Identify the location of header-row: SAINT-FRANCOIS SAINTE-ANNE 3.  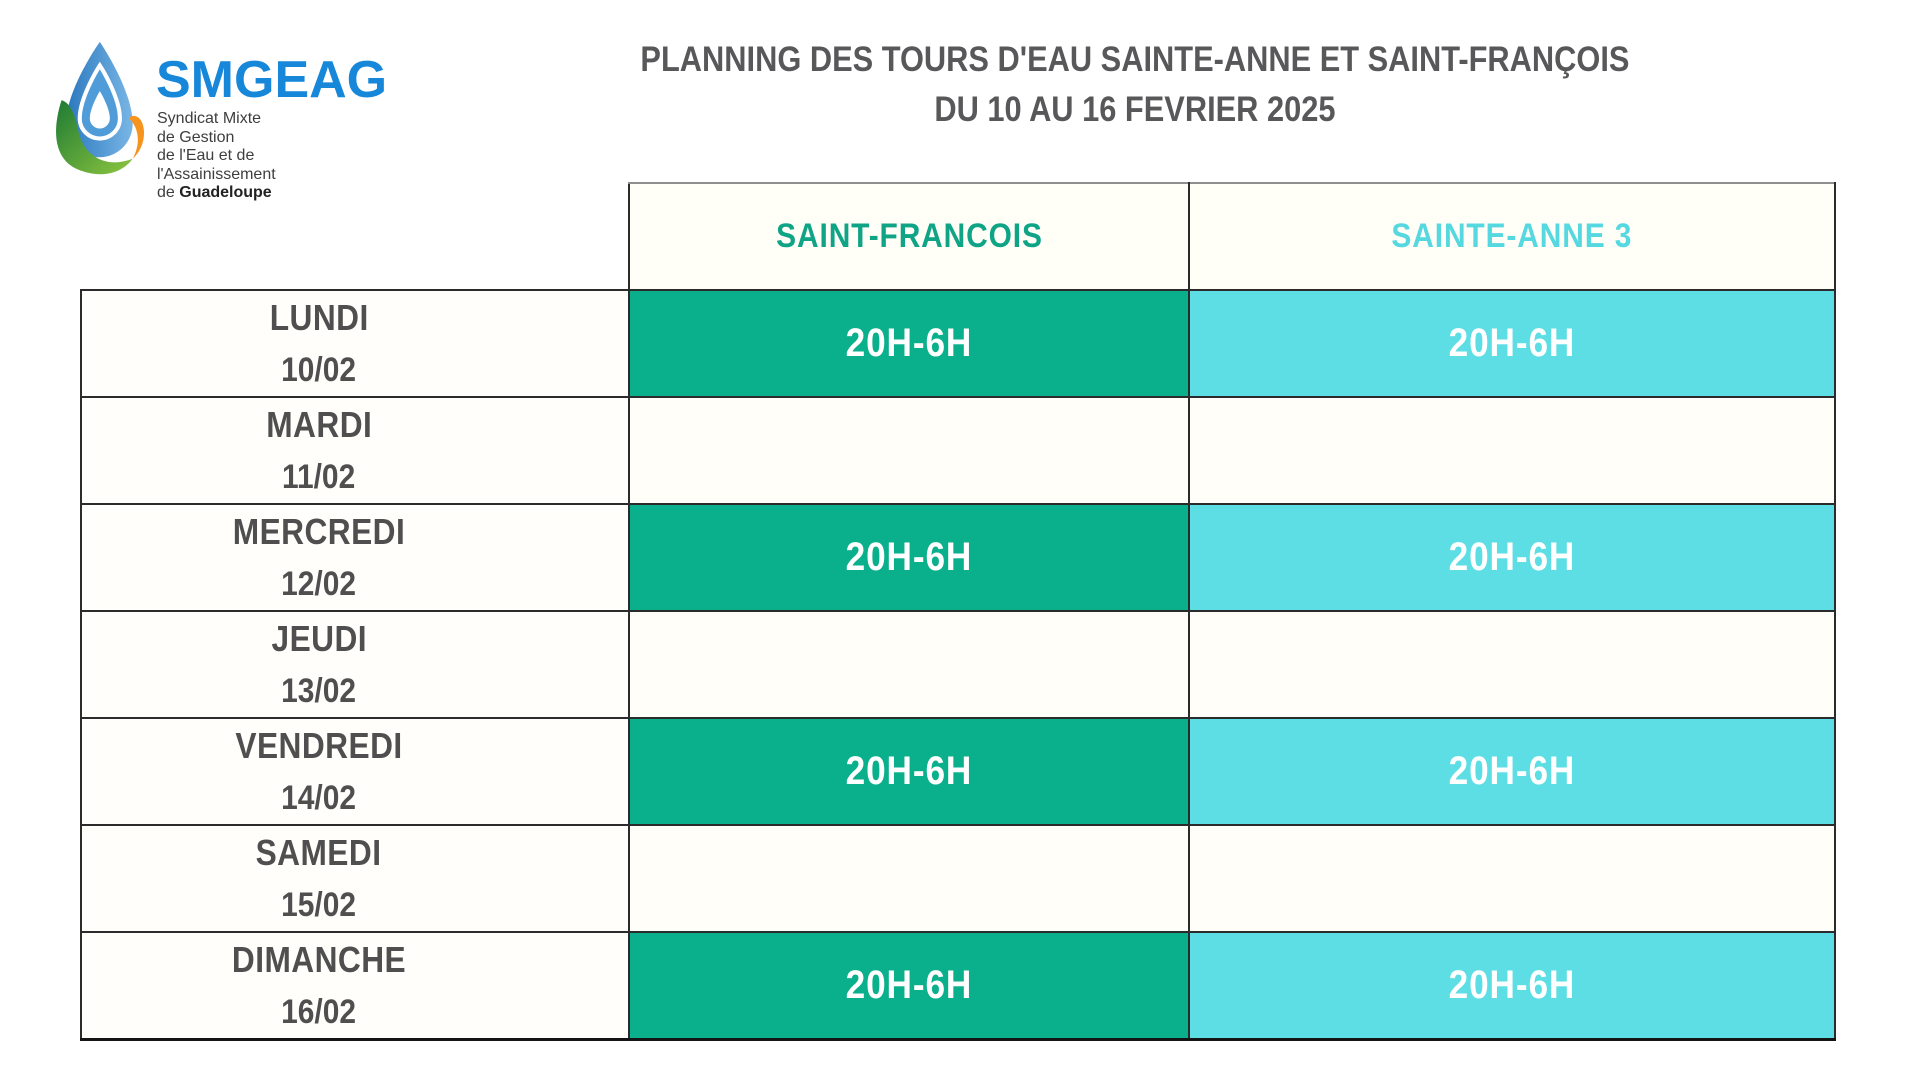
(958, 236).